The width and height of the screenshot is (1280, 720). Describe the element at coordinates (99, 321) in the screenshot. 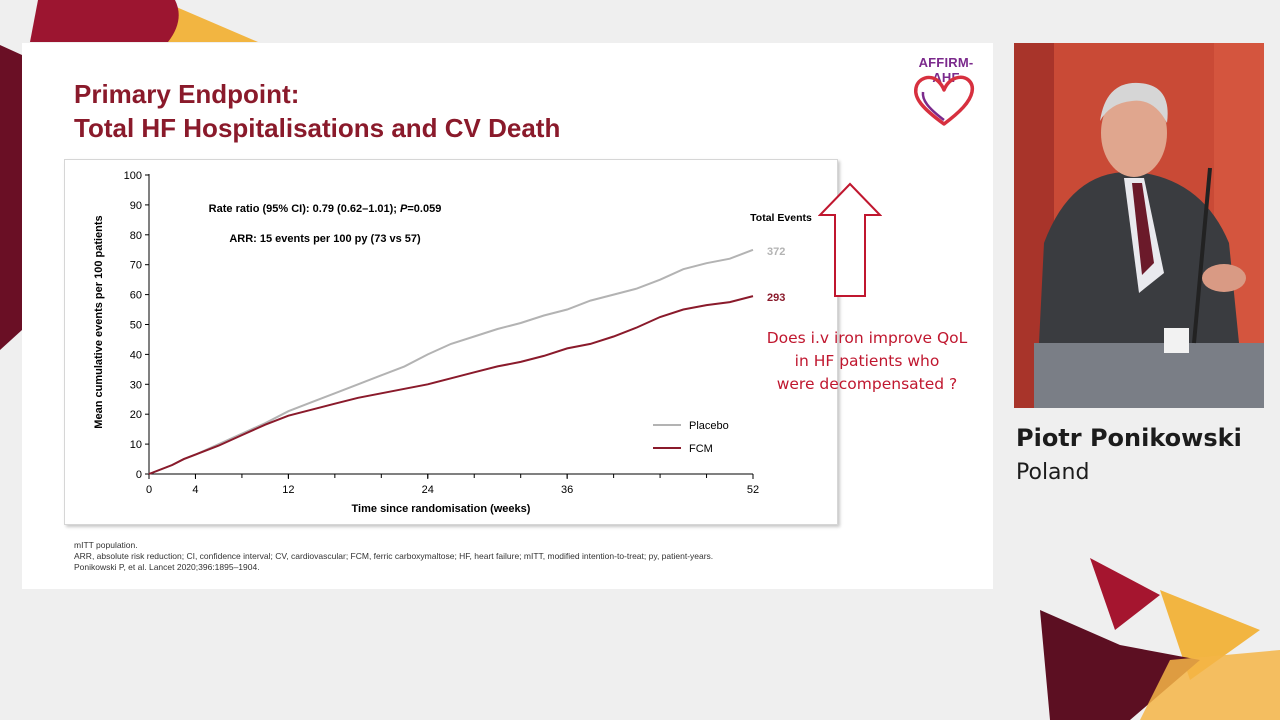

I see `y-axis-label: Mean cumulative events per 100 patients` at that location.